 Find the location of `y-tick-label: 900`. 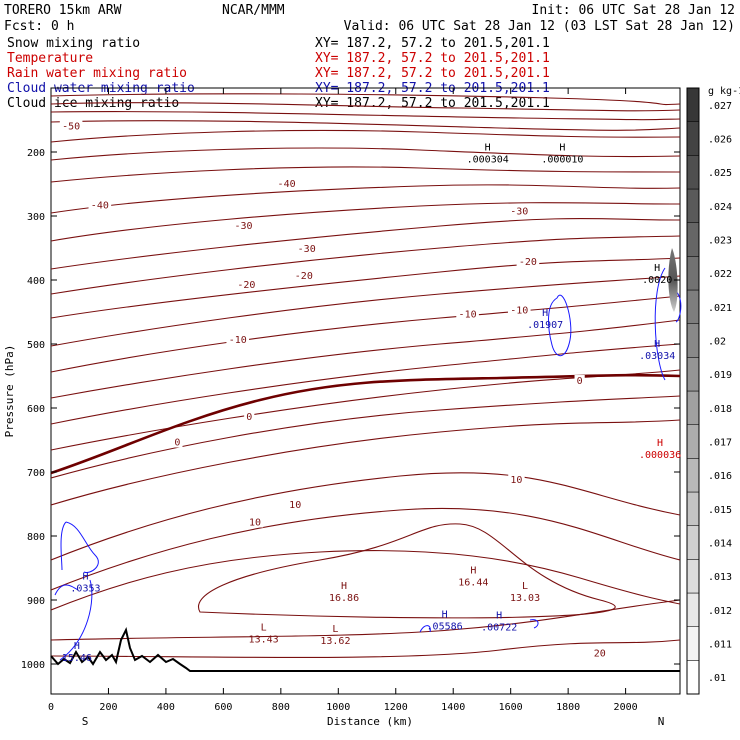

y-tick-label: 900 is located at coordinates (36, 601).